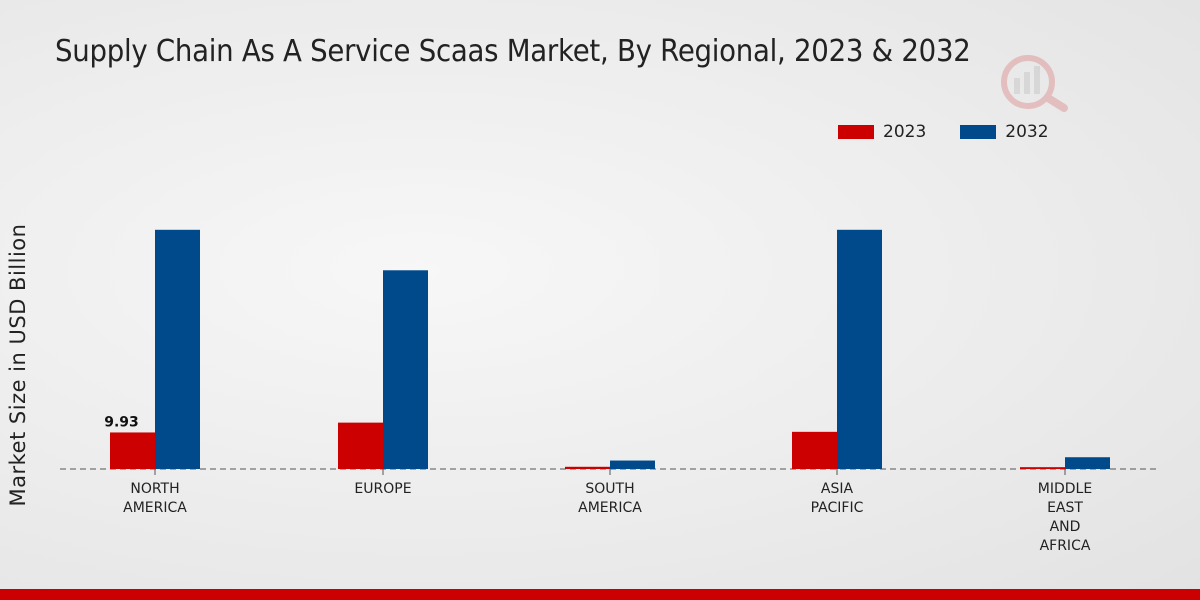  Describe the element at coordinates (609, 489) in the screenshot. I see `x-tick-label: SOUTH` at that location.